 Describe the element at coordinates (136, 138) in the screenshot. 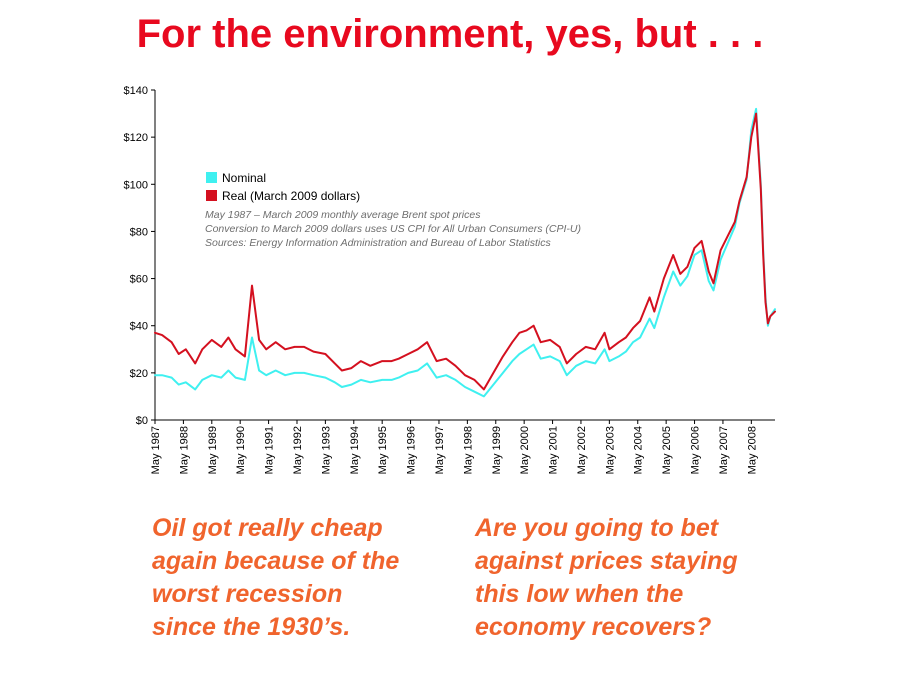

I see `y-tick-label: $120` at that location.